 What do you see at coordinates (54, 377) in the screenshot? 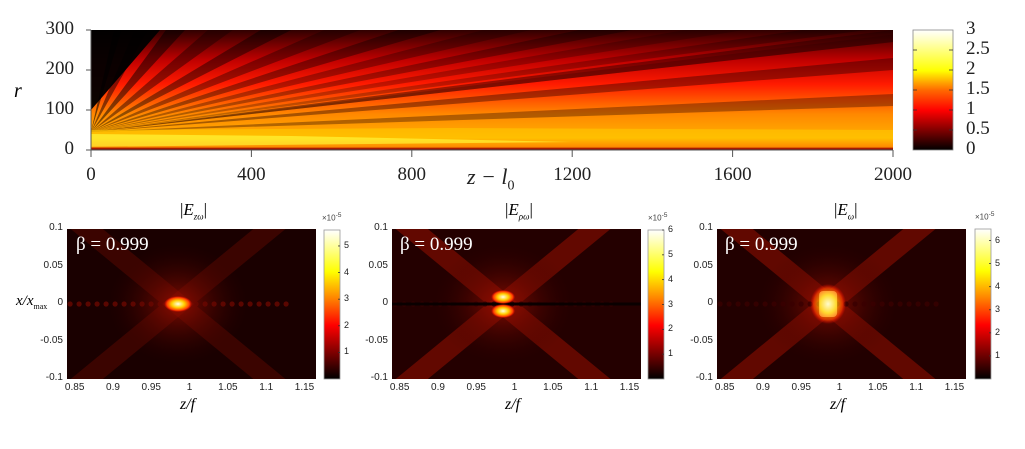
I see `panel1-y-tick-label: -0.1` at bounding box center [54, 377].